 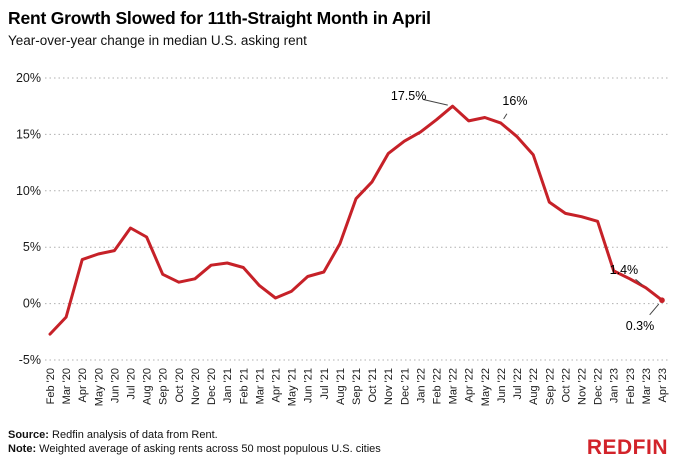 What do you see at coordinates (148, 386) in the screenshot?
I see `x-tick-label: Aug '20` at bounding box center [148, 386].